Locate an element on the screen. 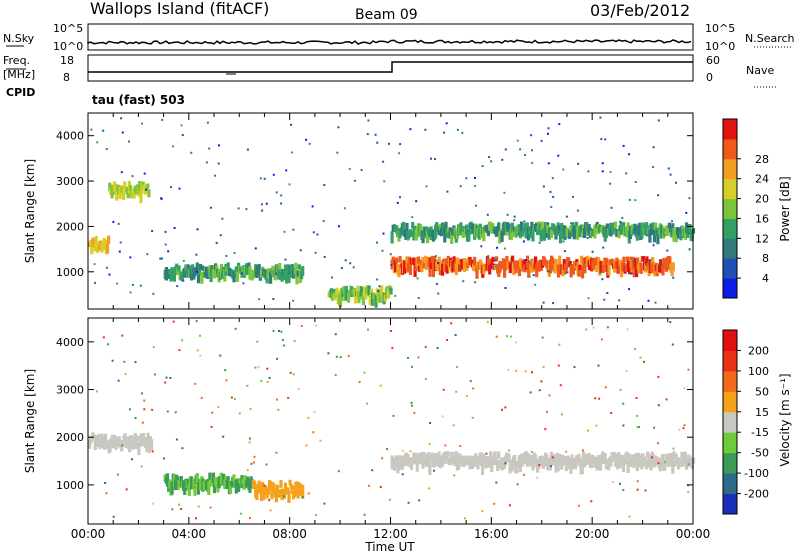  velocity-y-label: Slant Range [km] is located at coordinates (30, 421).